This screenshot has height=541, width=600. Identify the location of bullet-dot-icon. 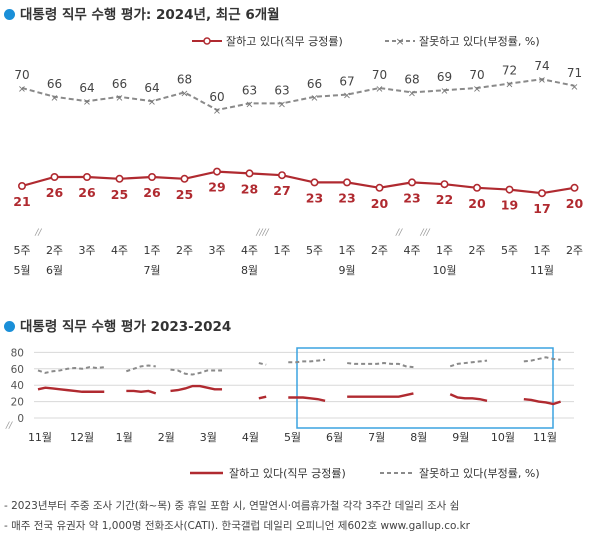
(9, 14).